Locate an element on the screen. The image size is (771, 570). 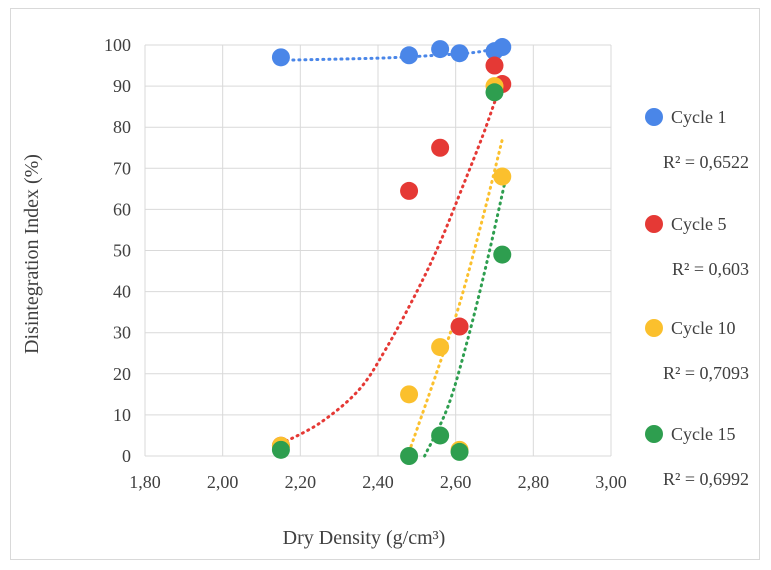
y-tick-label: 20 is located at coordinates (122, 374).